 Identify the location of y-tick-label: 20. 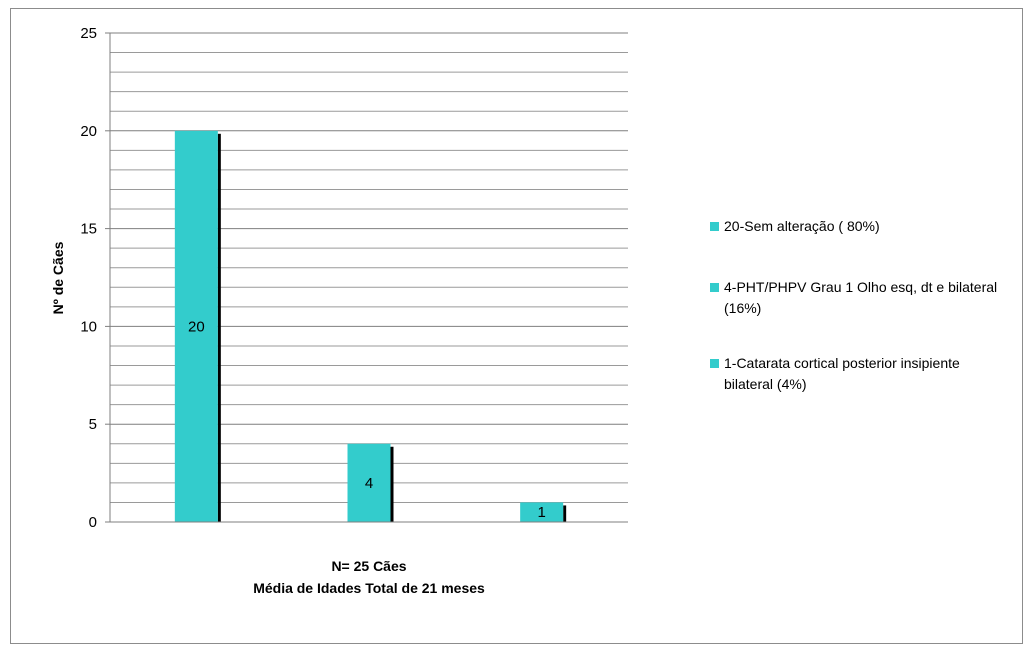
(88, 131).